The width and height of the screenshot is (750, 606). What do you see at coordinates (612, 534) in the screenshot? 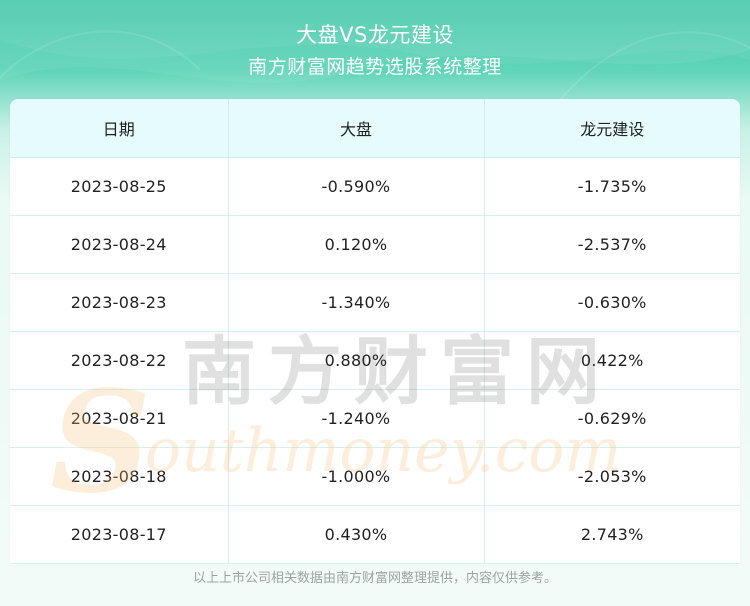
I see `cell-stock: 2.743%` at bounding box center [612, 534].